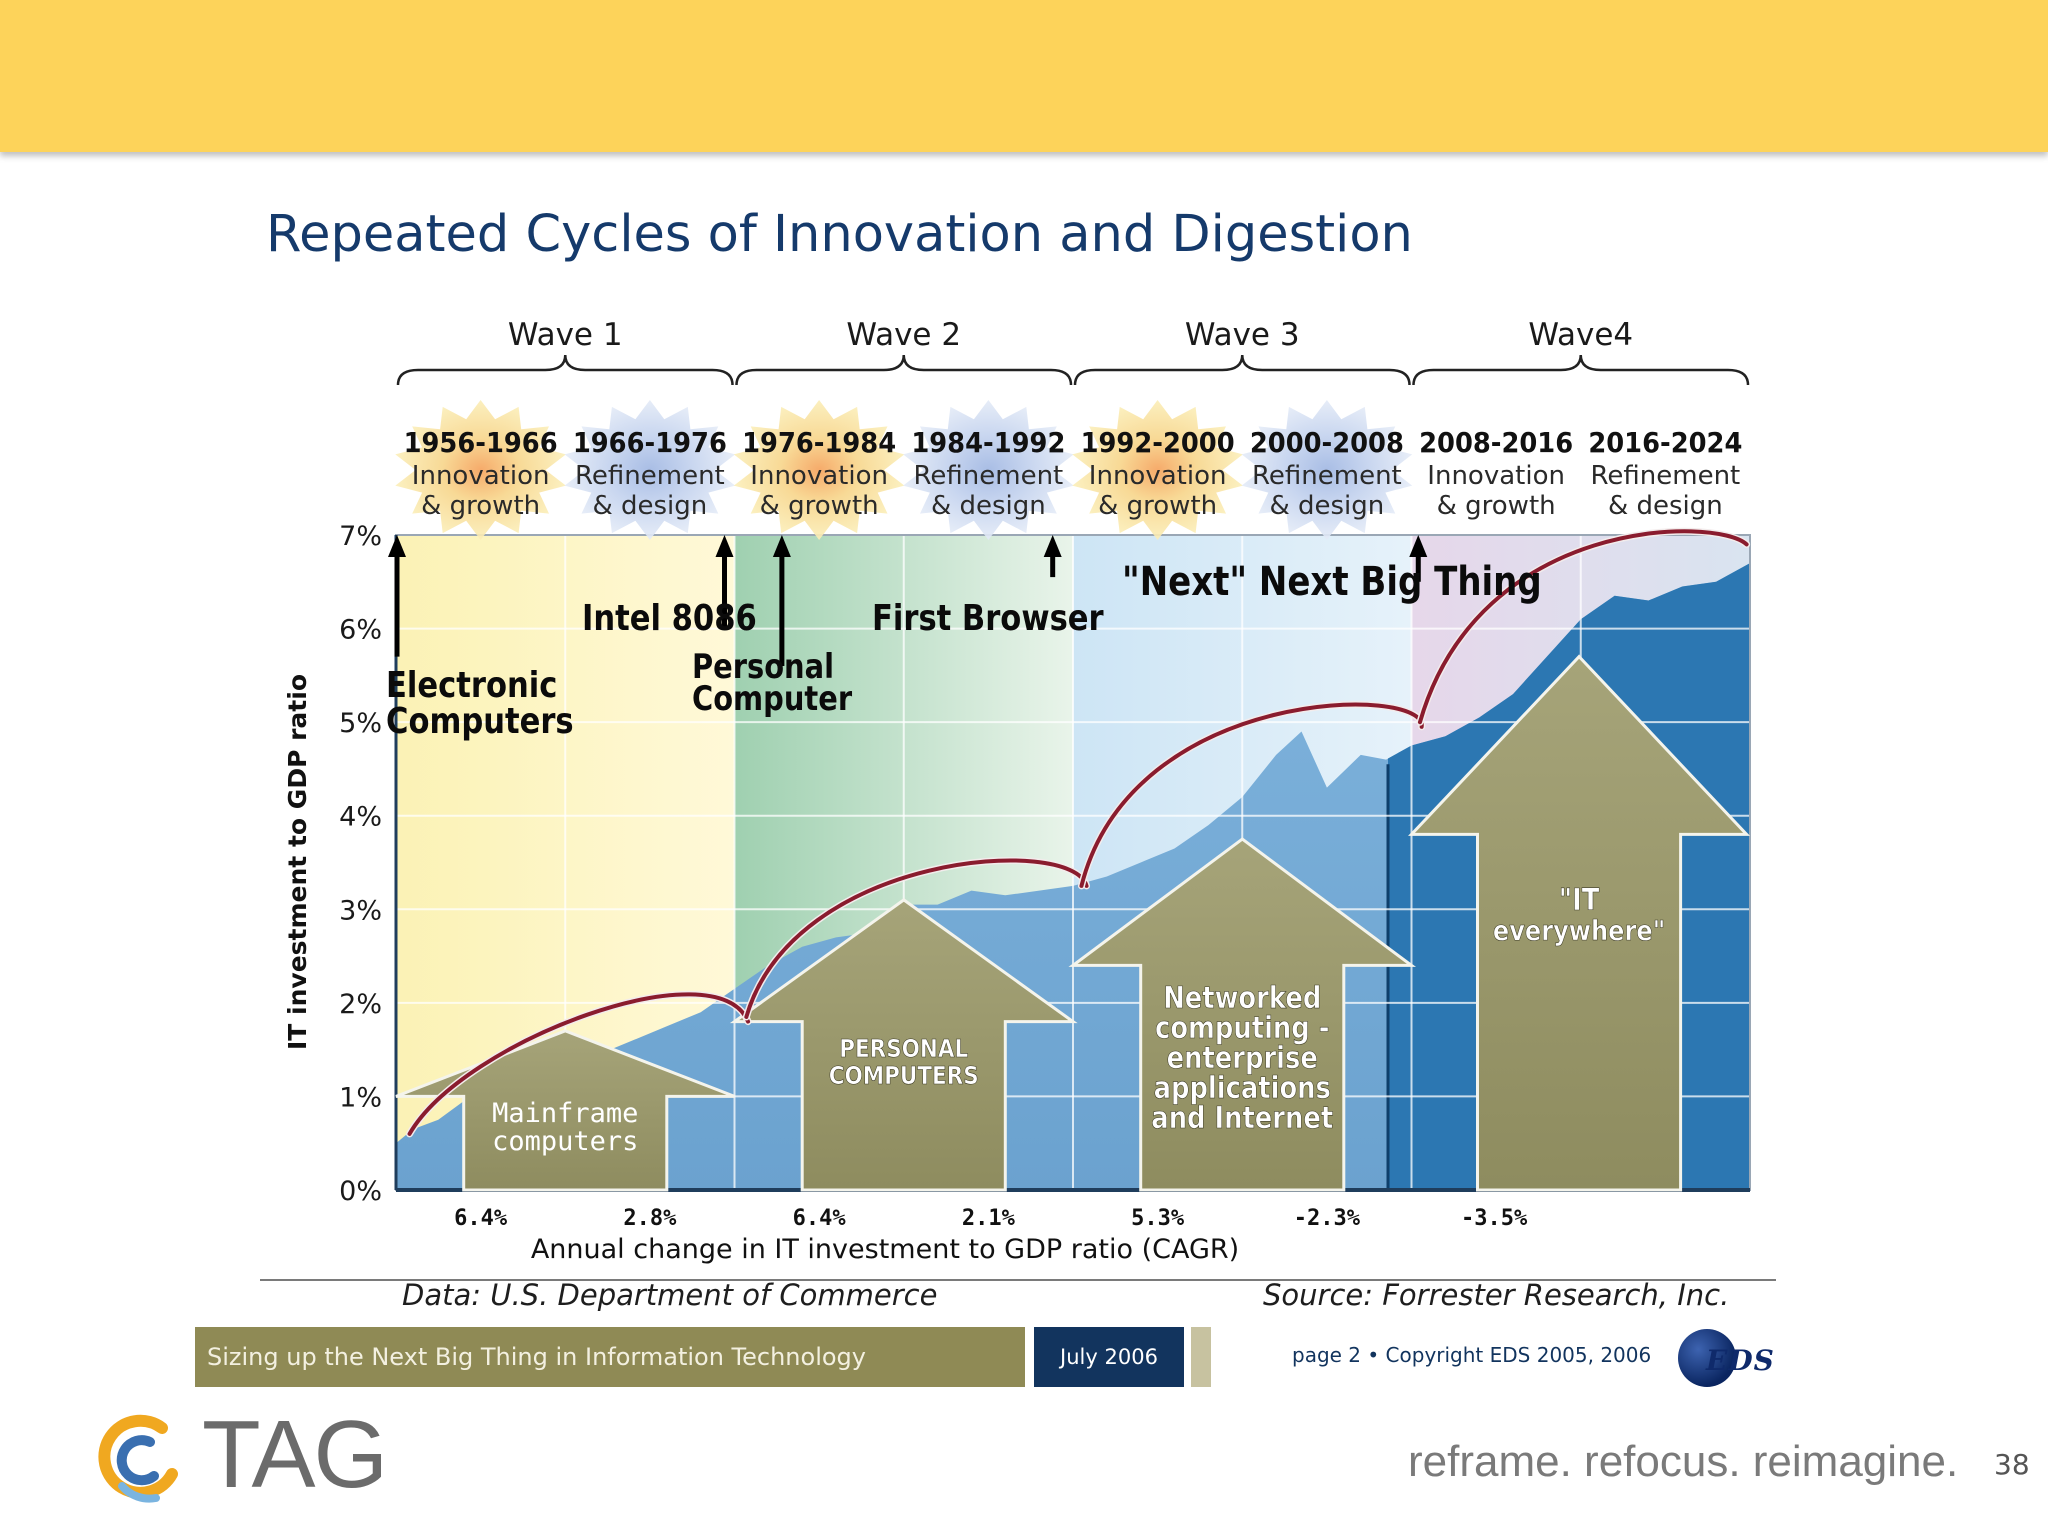 This screenshot has height=1536, width=2048. Describe the element at coordinates (1740, 1360) in the screenshot. I see `eds-logo-text: EDS` at that location.